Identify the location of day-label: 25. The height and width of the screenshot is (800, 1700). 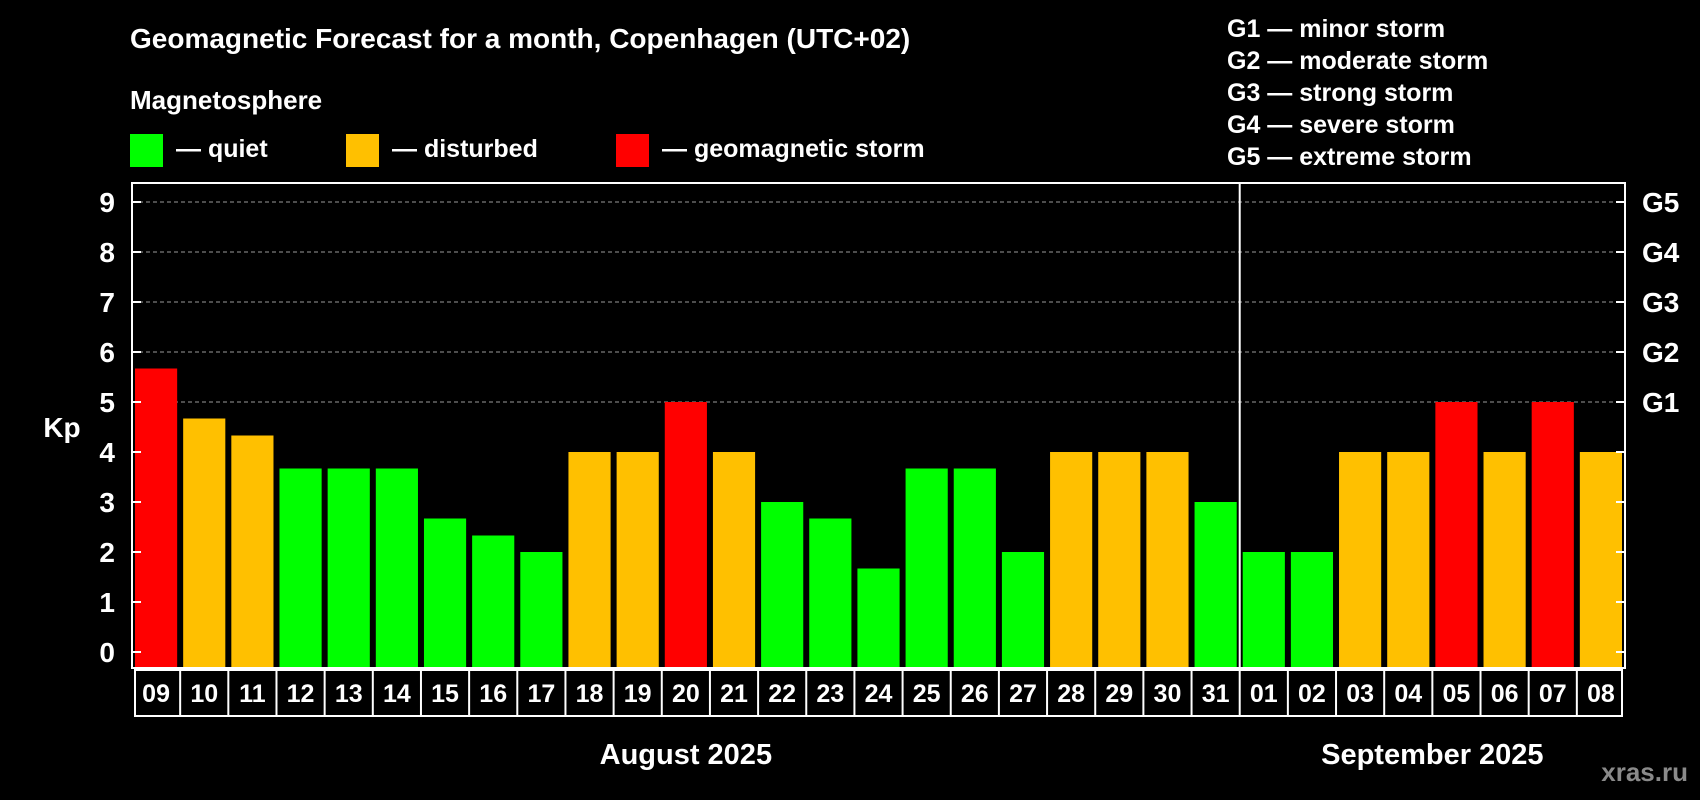
(927, 694).